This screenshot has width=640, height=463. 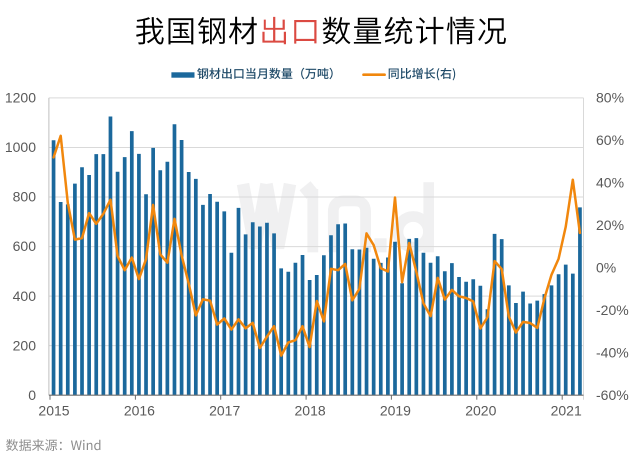 I want to click on svg-text: 80%, so click(x=610, y=98).